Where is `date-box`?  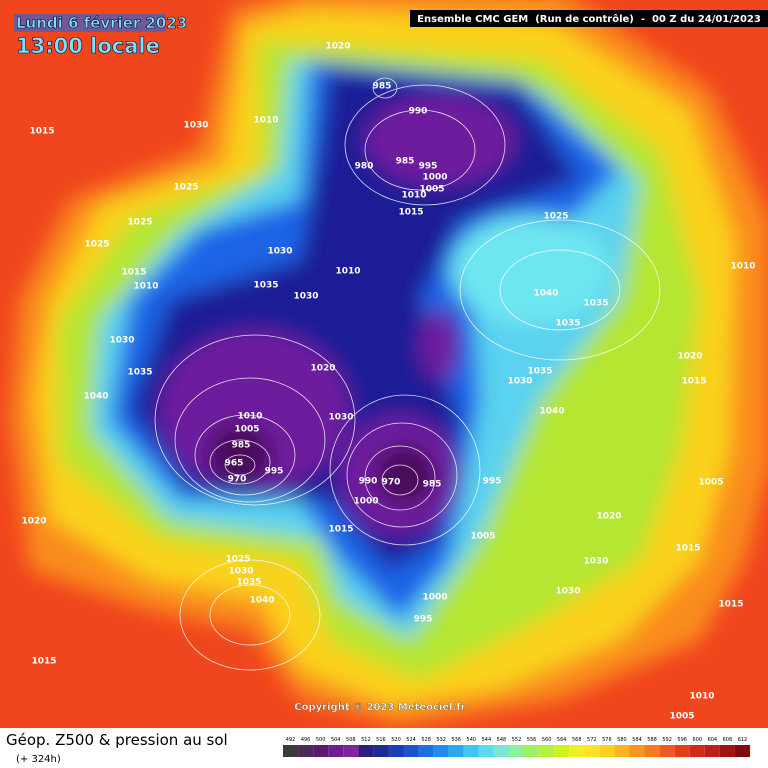
date-box is located at coordinates (90, 23).